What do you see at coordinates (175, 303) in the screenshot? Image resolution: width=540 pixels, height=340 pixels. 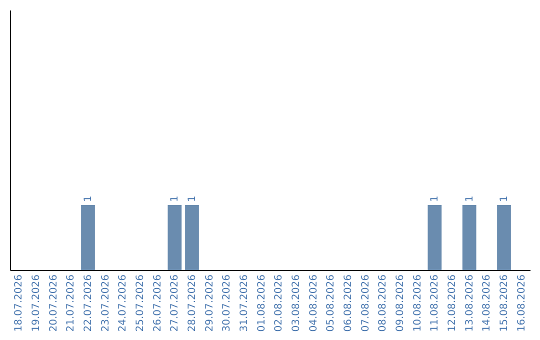 I see `x-tick-label: 27.07.2026` at bounding box center [175, 303].